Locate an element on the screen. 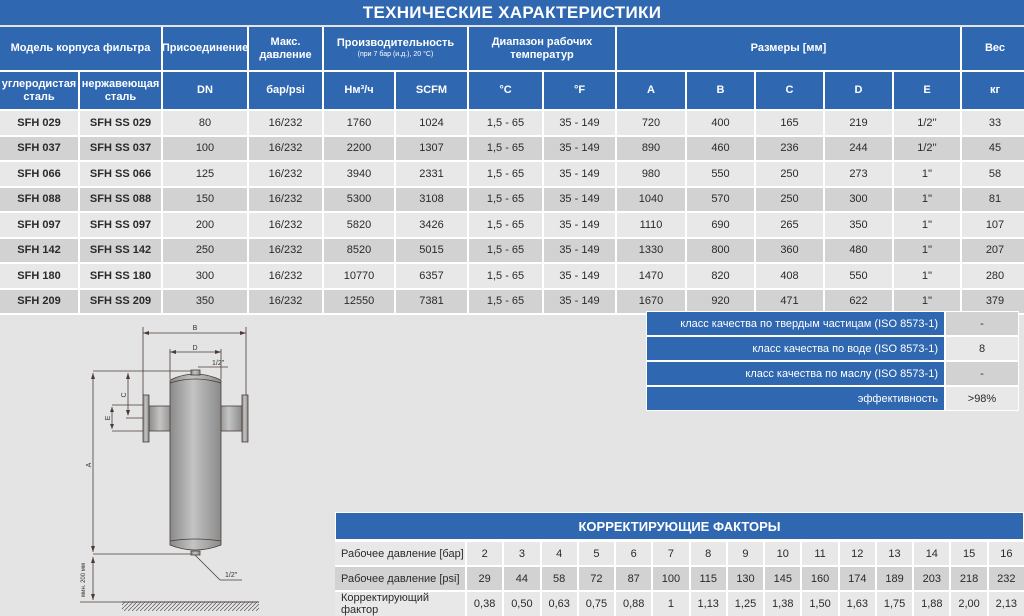 This screenshot has height=616, width=1024. header-temp-range: Диапазон рабочих температур is located at coordinates (542, 48).